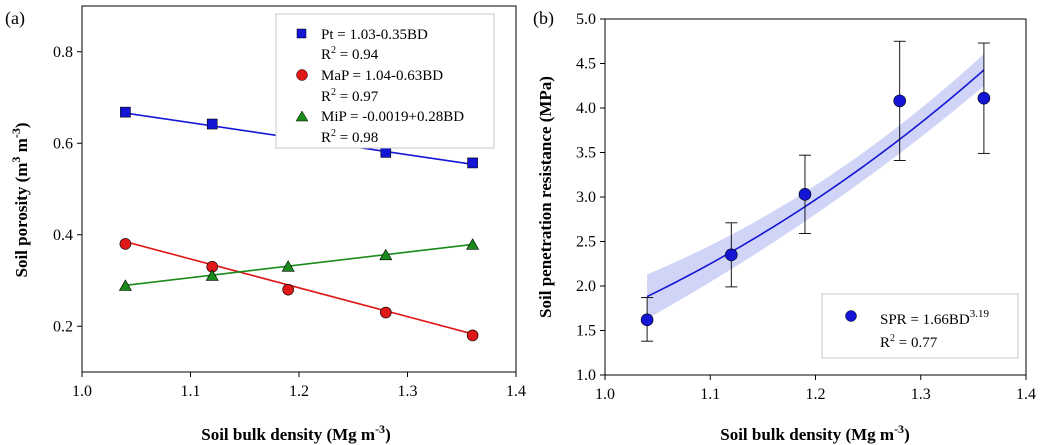 The width and height of the screenshot is (1049, 445). What do you see at coordinates (851, 316) in the screenshot?
I see `legend-spr-marker` at bounding box center [851, 316].